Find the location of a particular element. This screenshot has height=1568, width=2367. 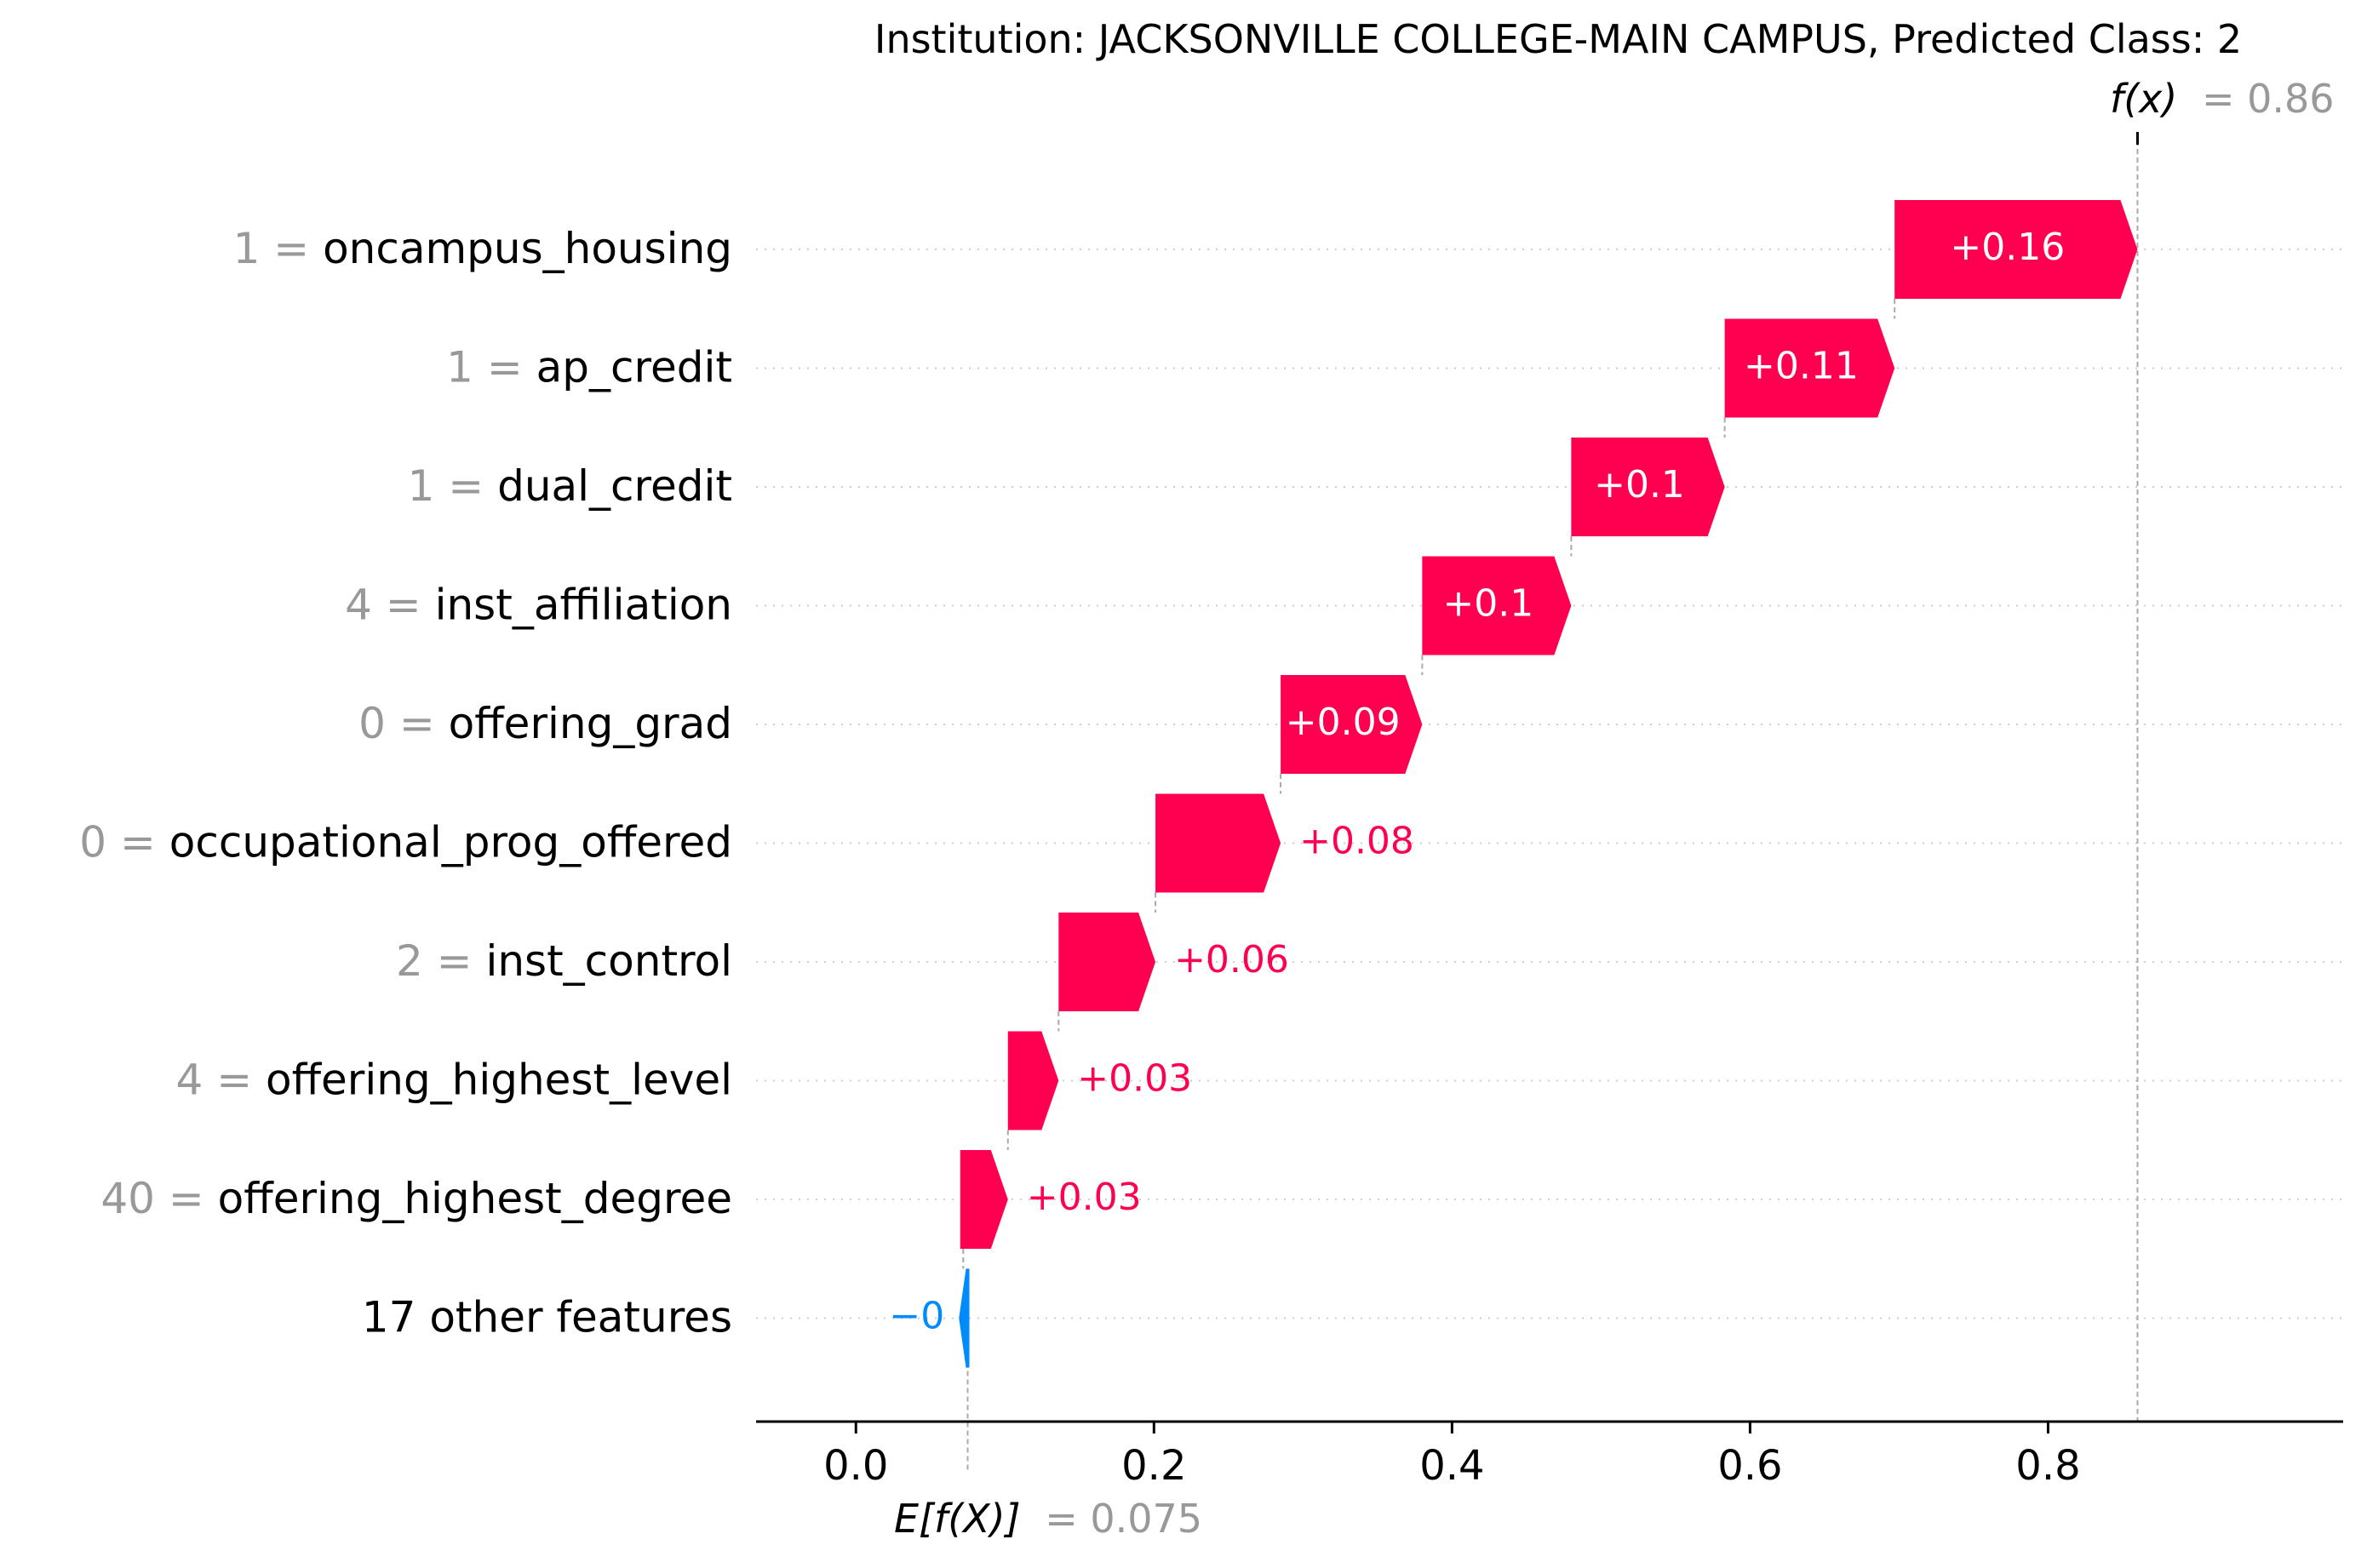

feature-label: 40 = offering_highest_degree is located at coordinates (416, 1198).